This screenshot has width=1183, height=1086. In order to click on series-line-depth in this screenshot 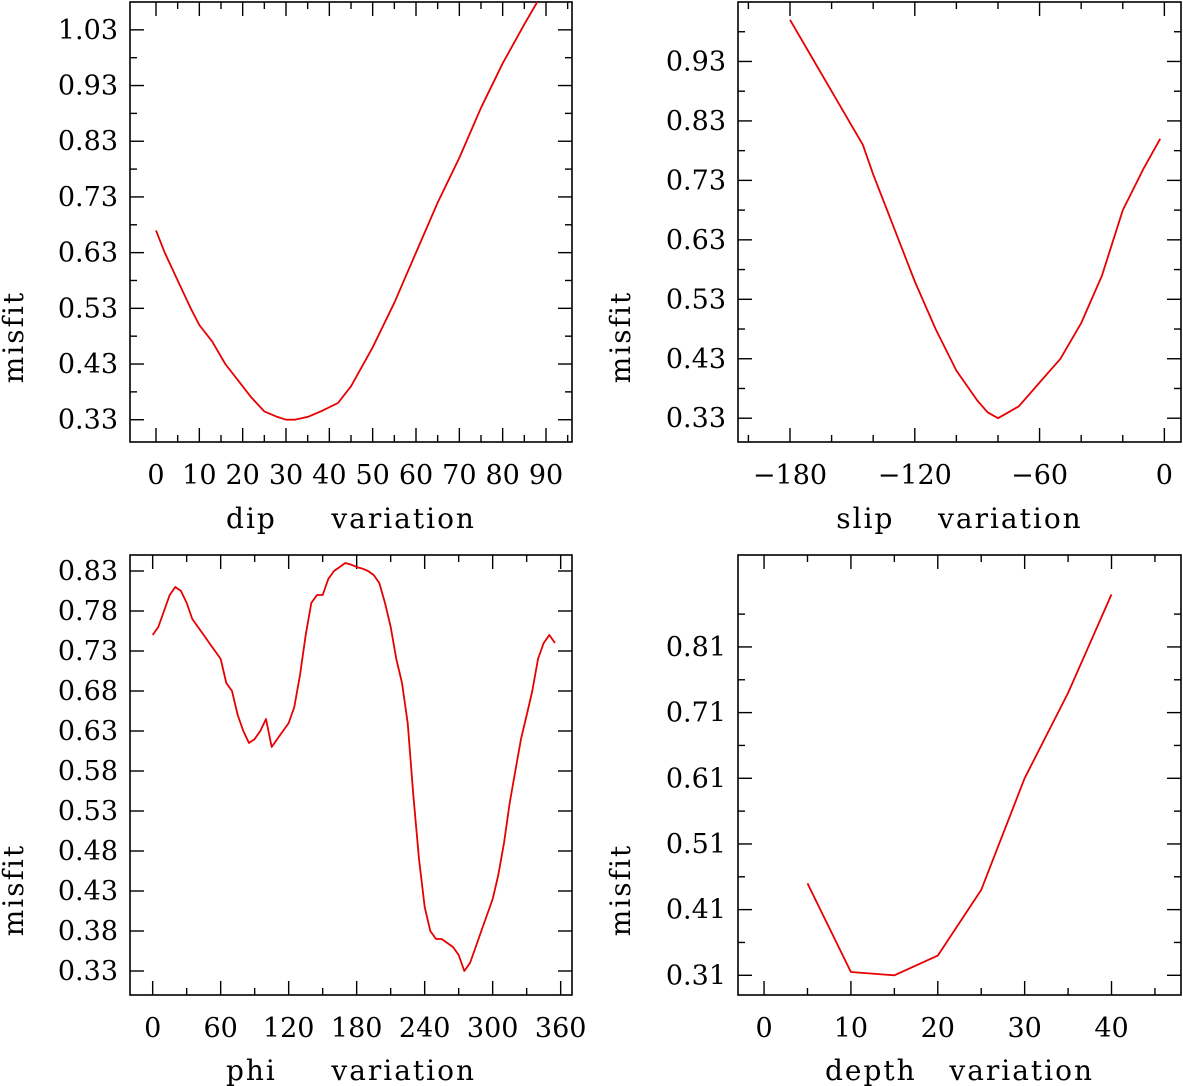, I will do `click(959, 785)`.